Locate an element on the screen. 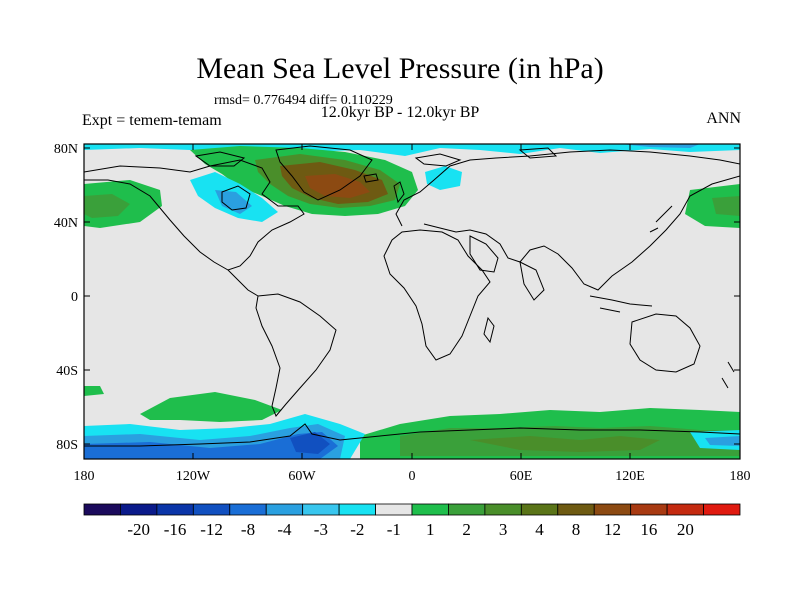 Image resolution: width=800 pixels, height=600 pixels. field-east-antarctic-blue is located at coordinates (722, 441).